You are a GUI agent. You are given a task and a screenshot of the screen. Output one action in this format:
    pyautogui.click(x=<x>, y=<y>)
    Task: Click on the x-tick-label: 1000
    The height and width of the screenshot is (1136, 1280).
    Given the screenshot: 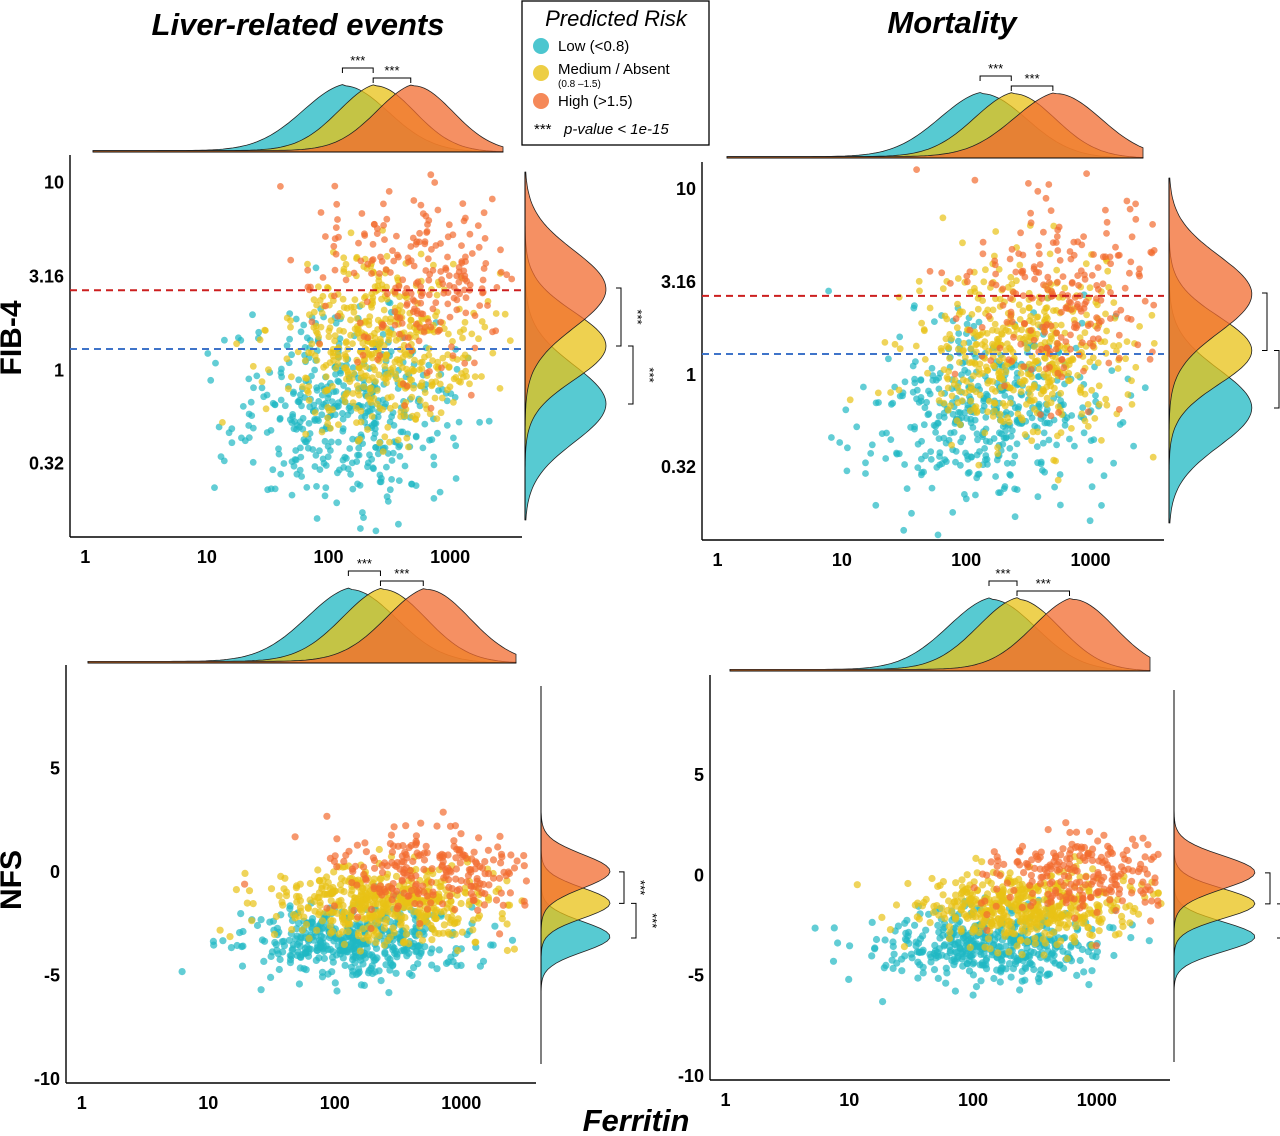 What is the action you would take?
    pyautogui.click(x=461, y=1103)
    